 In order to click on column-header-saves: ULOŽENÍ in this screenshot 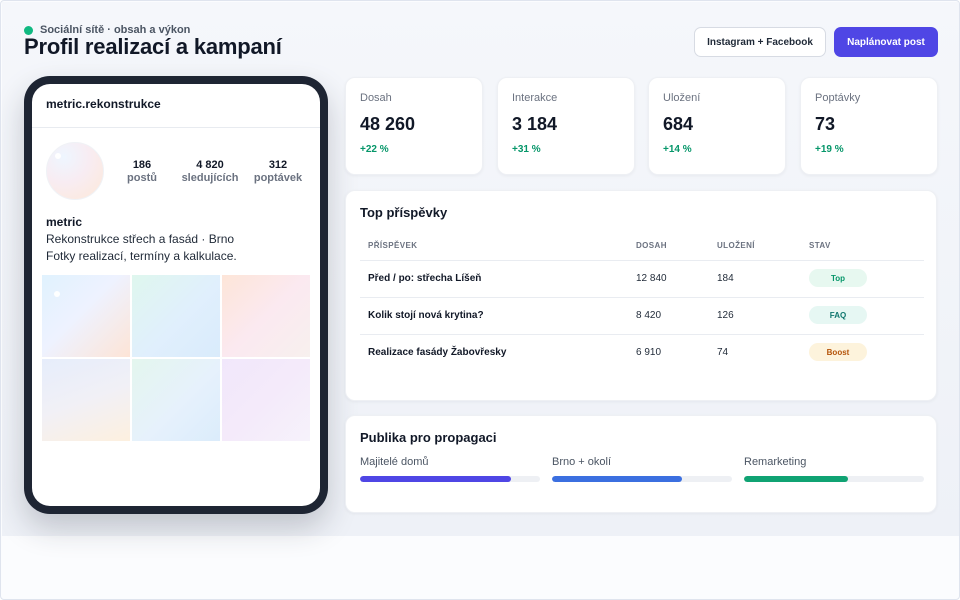, I will do `click(736, 245)`.